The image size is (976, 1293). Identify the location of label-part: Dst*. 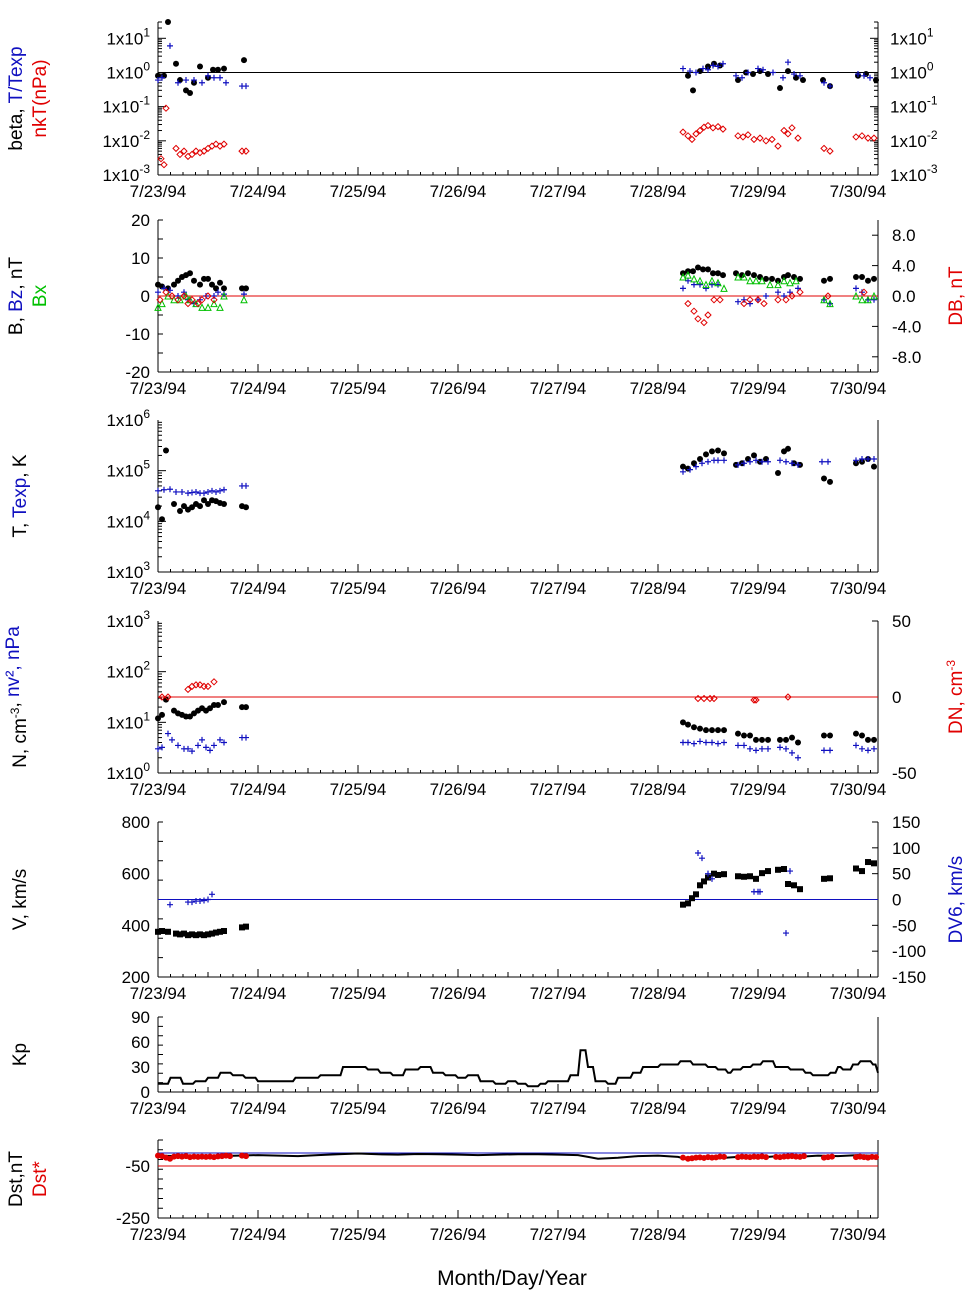
(40, 1178).